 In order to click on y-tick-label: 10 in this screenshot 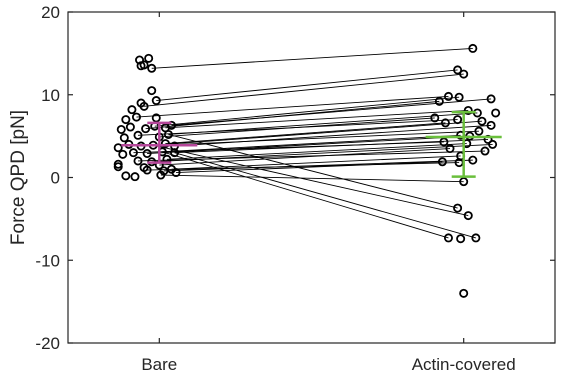, I will do `click(50, 95)`.